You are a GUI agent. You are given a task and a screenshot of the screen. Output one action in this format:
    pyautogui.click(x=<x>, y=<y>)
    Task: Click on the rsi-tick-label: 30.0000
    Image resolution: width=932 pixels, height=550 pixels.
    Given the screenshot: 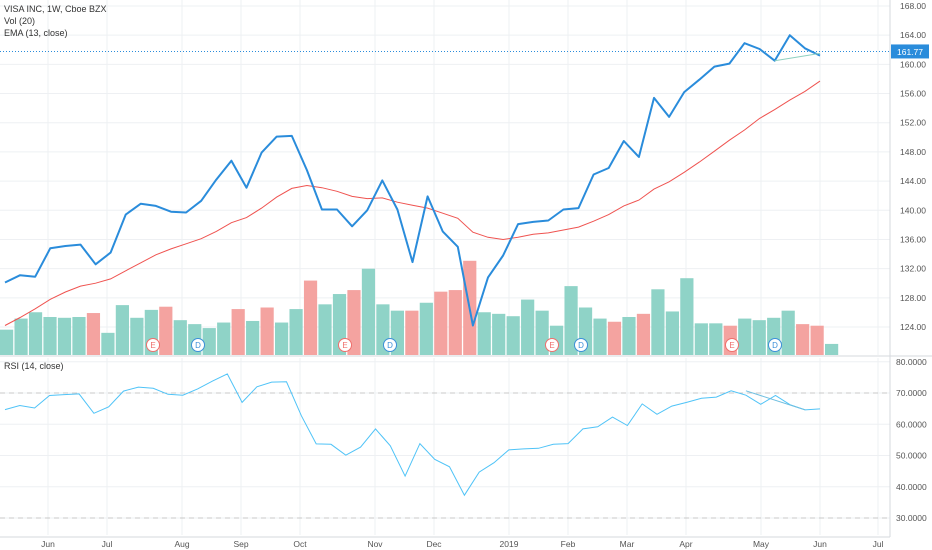 What is the action you would take?
    pyautogui.click(x=911, y=518)
    